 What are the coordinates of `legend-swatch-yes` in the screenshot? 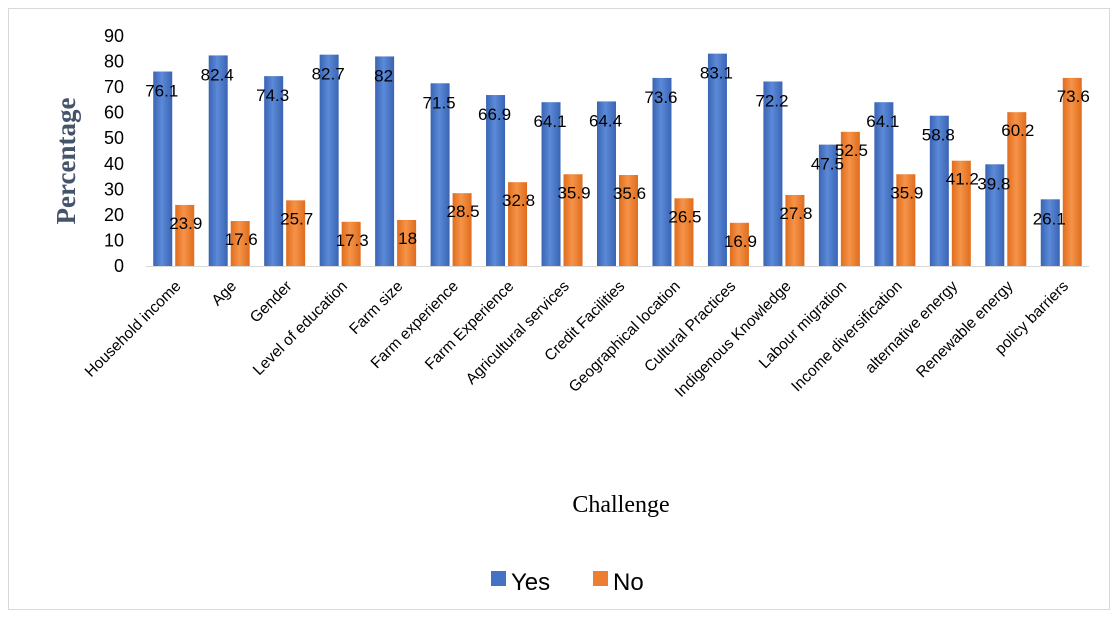 It's located at (498, 578).